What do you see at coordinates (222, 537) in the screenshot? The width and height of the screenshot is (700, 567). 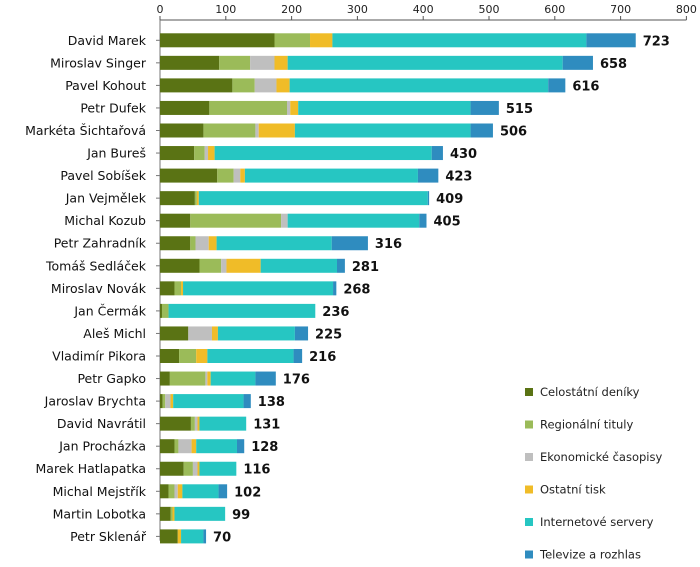 I see `total-value-label: 70` at bounding box center [222, 537].